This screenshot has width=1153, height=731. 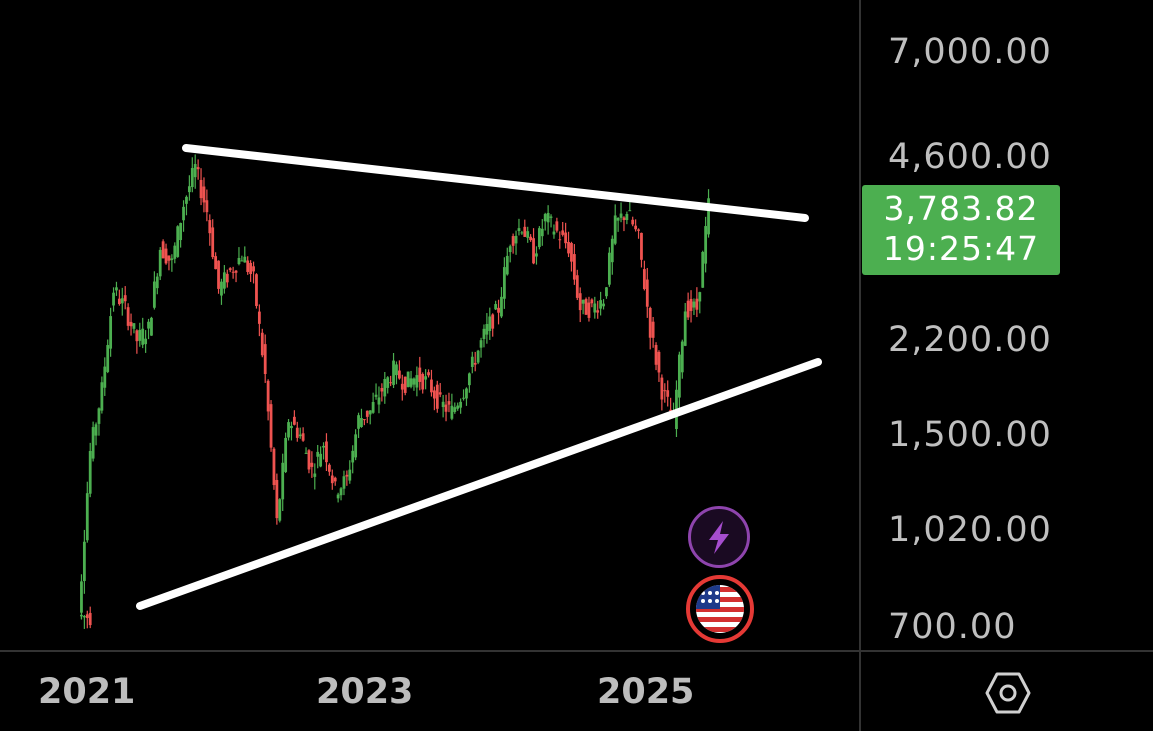 What do you see at coordinates (970, 435) in the screenshot?
I see `price-tick: 1,500.00` at bounding box center [970, 435].